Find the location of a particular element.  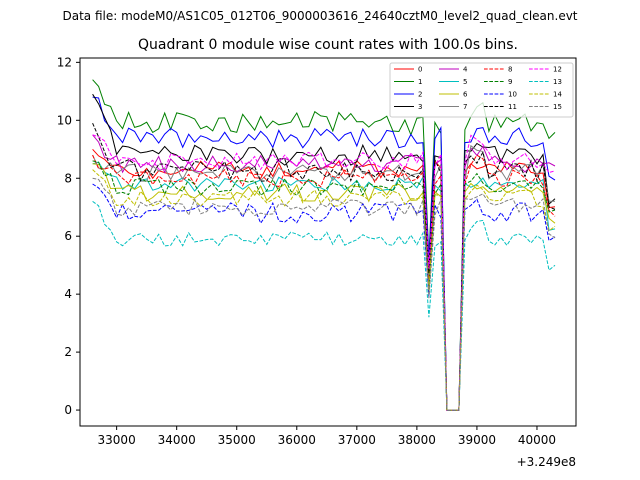

legend-label-1: 1 is located at coordinates (420, 82).